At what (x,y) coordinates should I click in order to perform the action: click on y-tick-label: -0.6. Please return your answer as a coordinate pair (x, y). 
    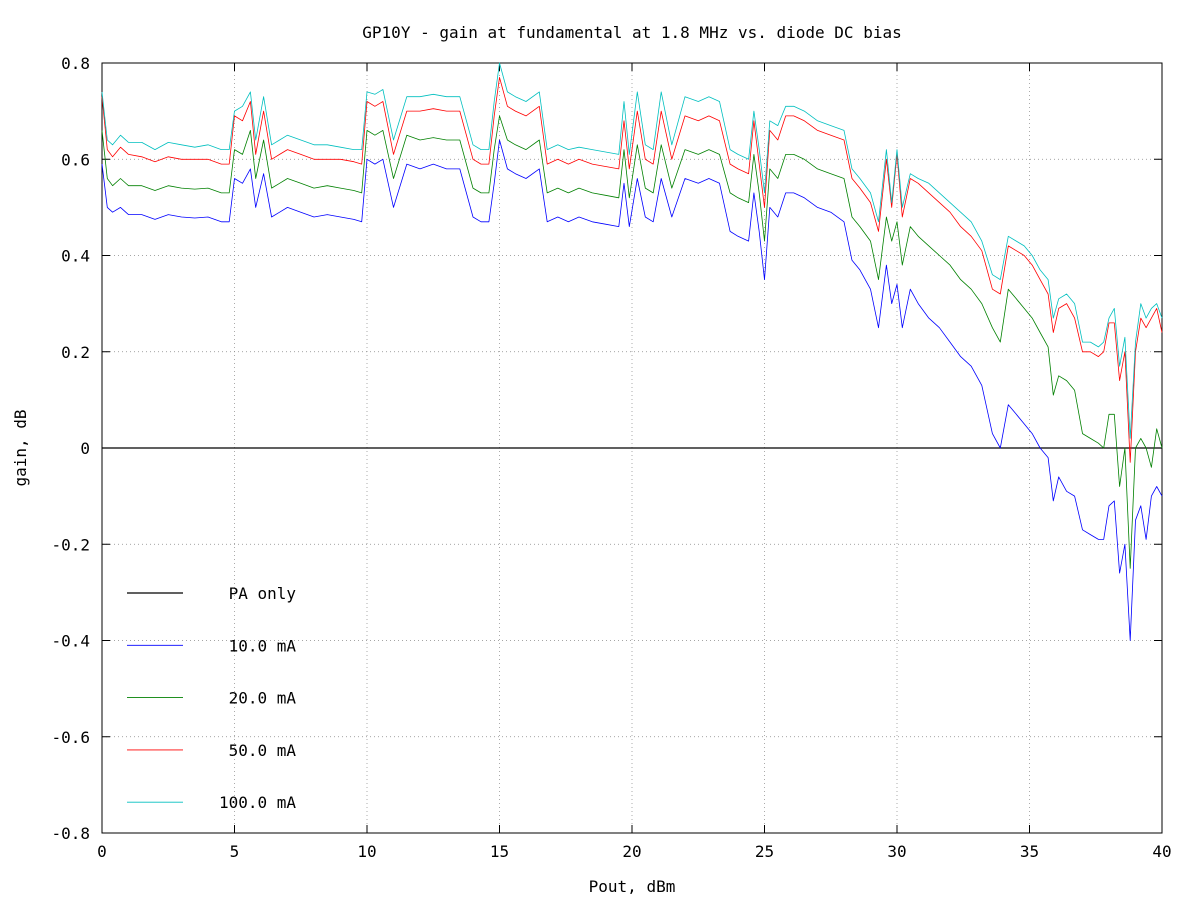
    Looking at the image, I should click on (70, 737).